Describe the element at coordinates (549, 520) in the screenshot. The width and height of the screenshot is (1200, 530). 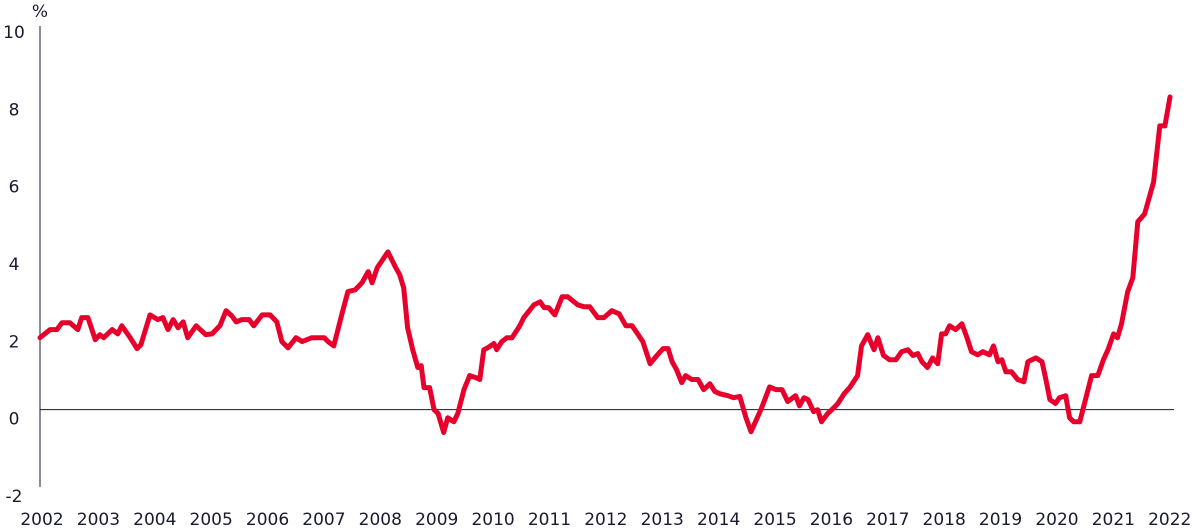
I see `x-tick-label: 2011` at that location.